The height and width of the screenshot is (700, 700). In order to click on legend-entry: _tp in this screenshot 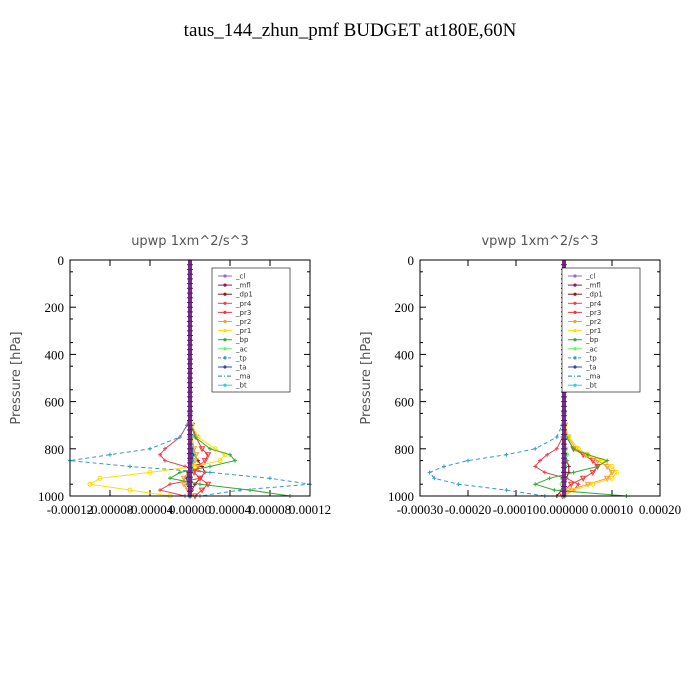, I will do `click(232, 358)`.